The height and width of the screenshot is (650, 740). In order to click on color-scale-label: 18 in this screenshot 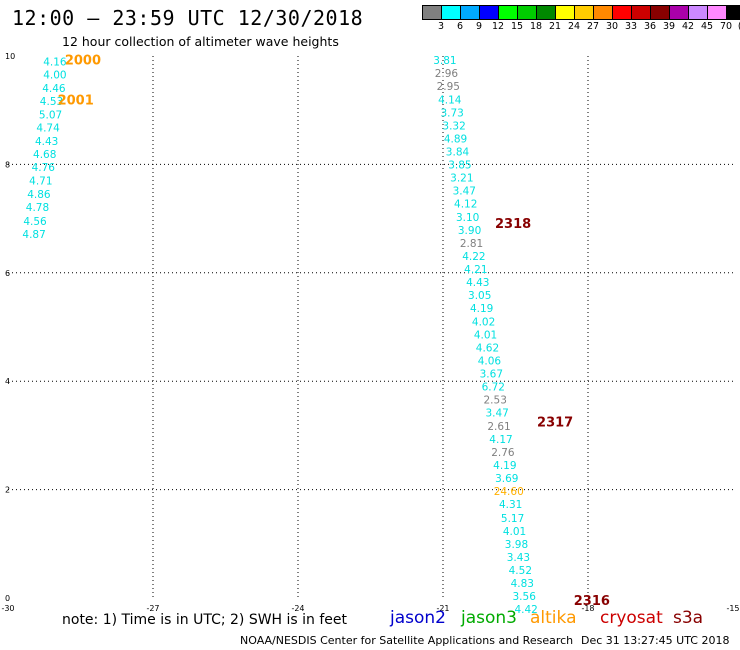, I will do `click(536, 26)`.